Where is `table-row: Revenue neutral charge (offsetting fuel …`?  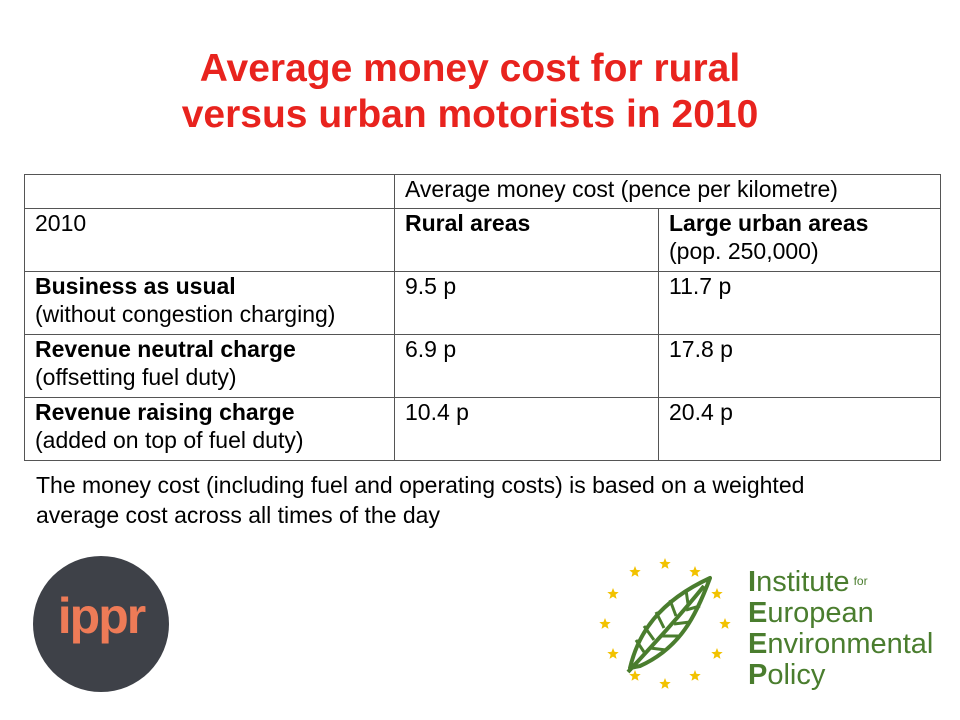 table-row: Revenue neutral charge (offsetting fuel … is located at coordinates (482, 366).